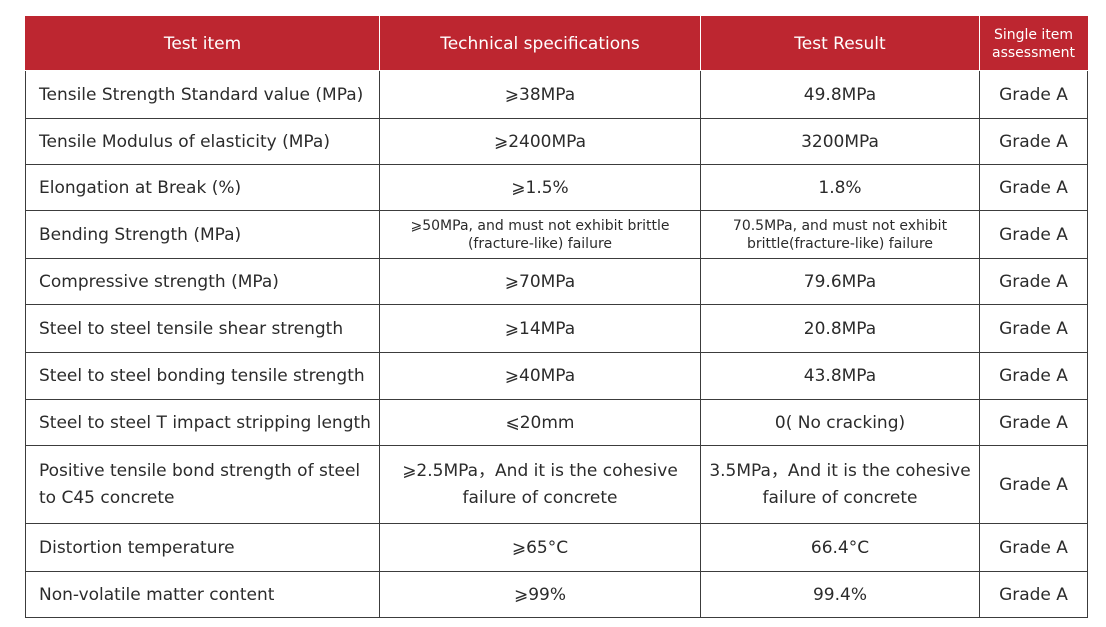  What do you see at coordinates (840, 470) in the screenshot?
I see `result-line: 3.5MPa，And it is the cohesive` at bounding box center [840, 470].